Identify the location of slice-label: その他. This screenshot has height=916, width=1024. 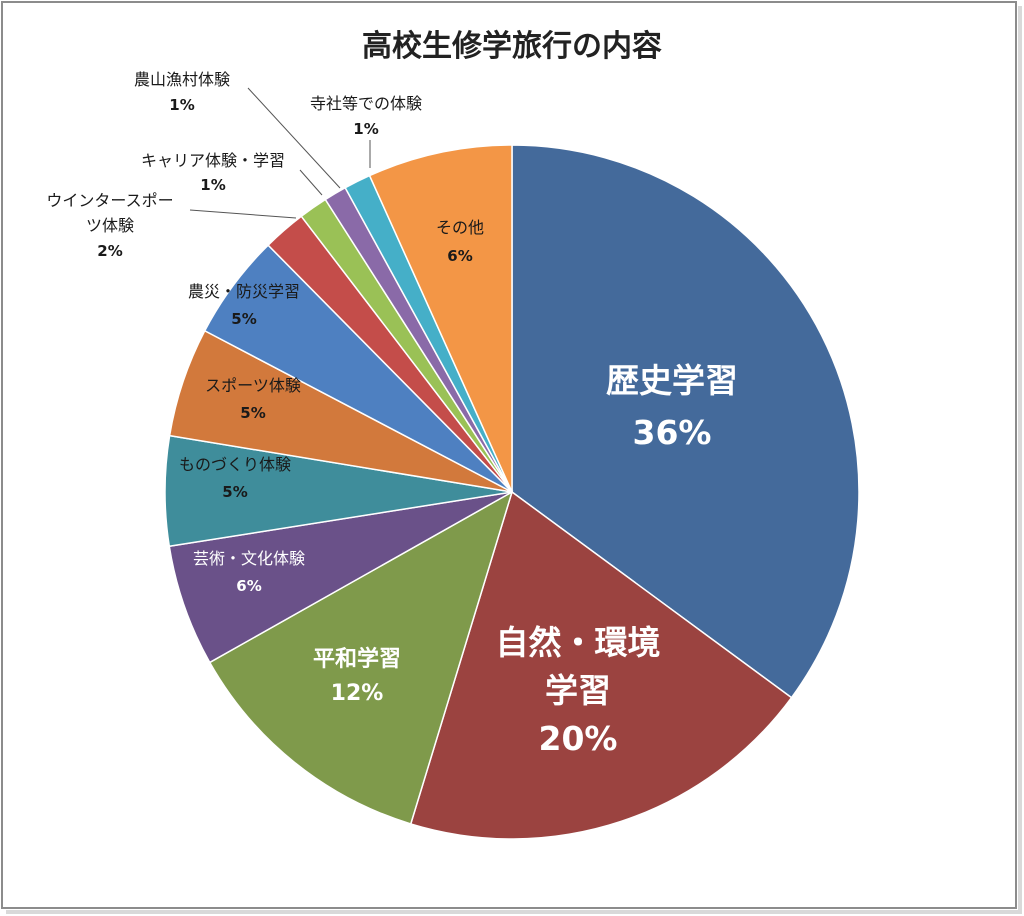
(460, 227).